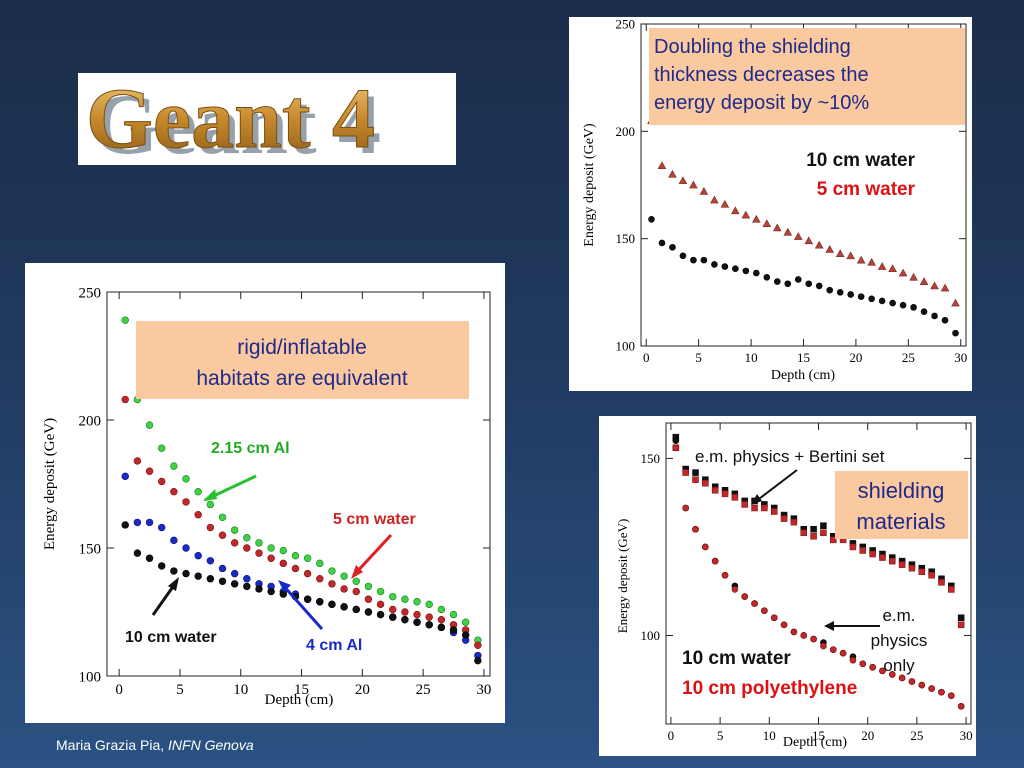 This screenshot has width=1024, height=768. I want to click on callout-line-1: rigid/inflatable, so click(302, 347).